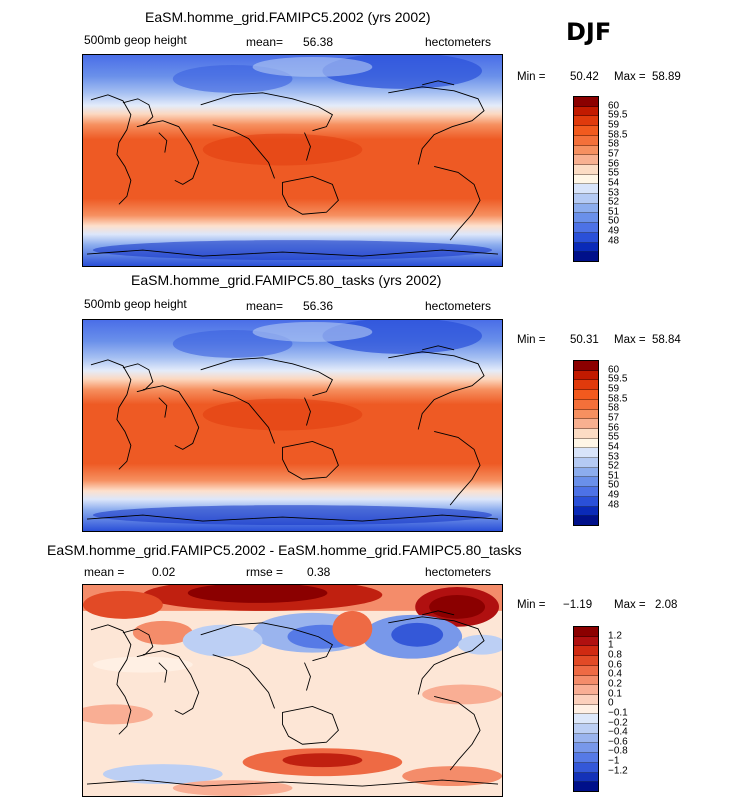 This screenshot has width=733, height=806. What do you see at coordinates (611, 645) in the screenshot?
I see `colorbar-label: 1` at bounding box center [611, 645].